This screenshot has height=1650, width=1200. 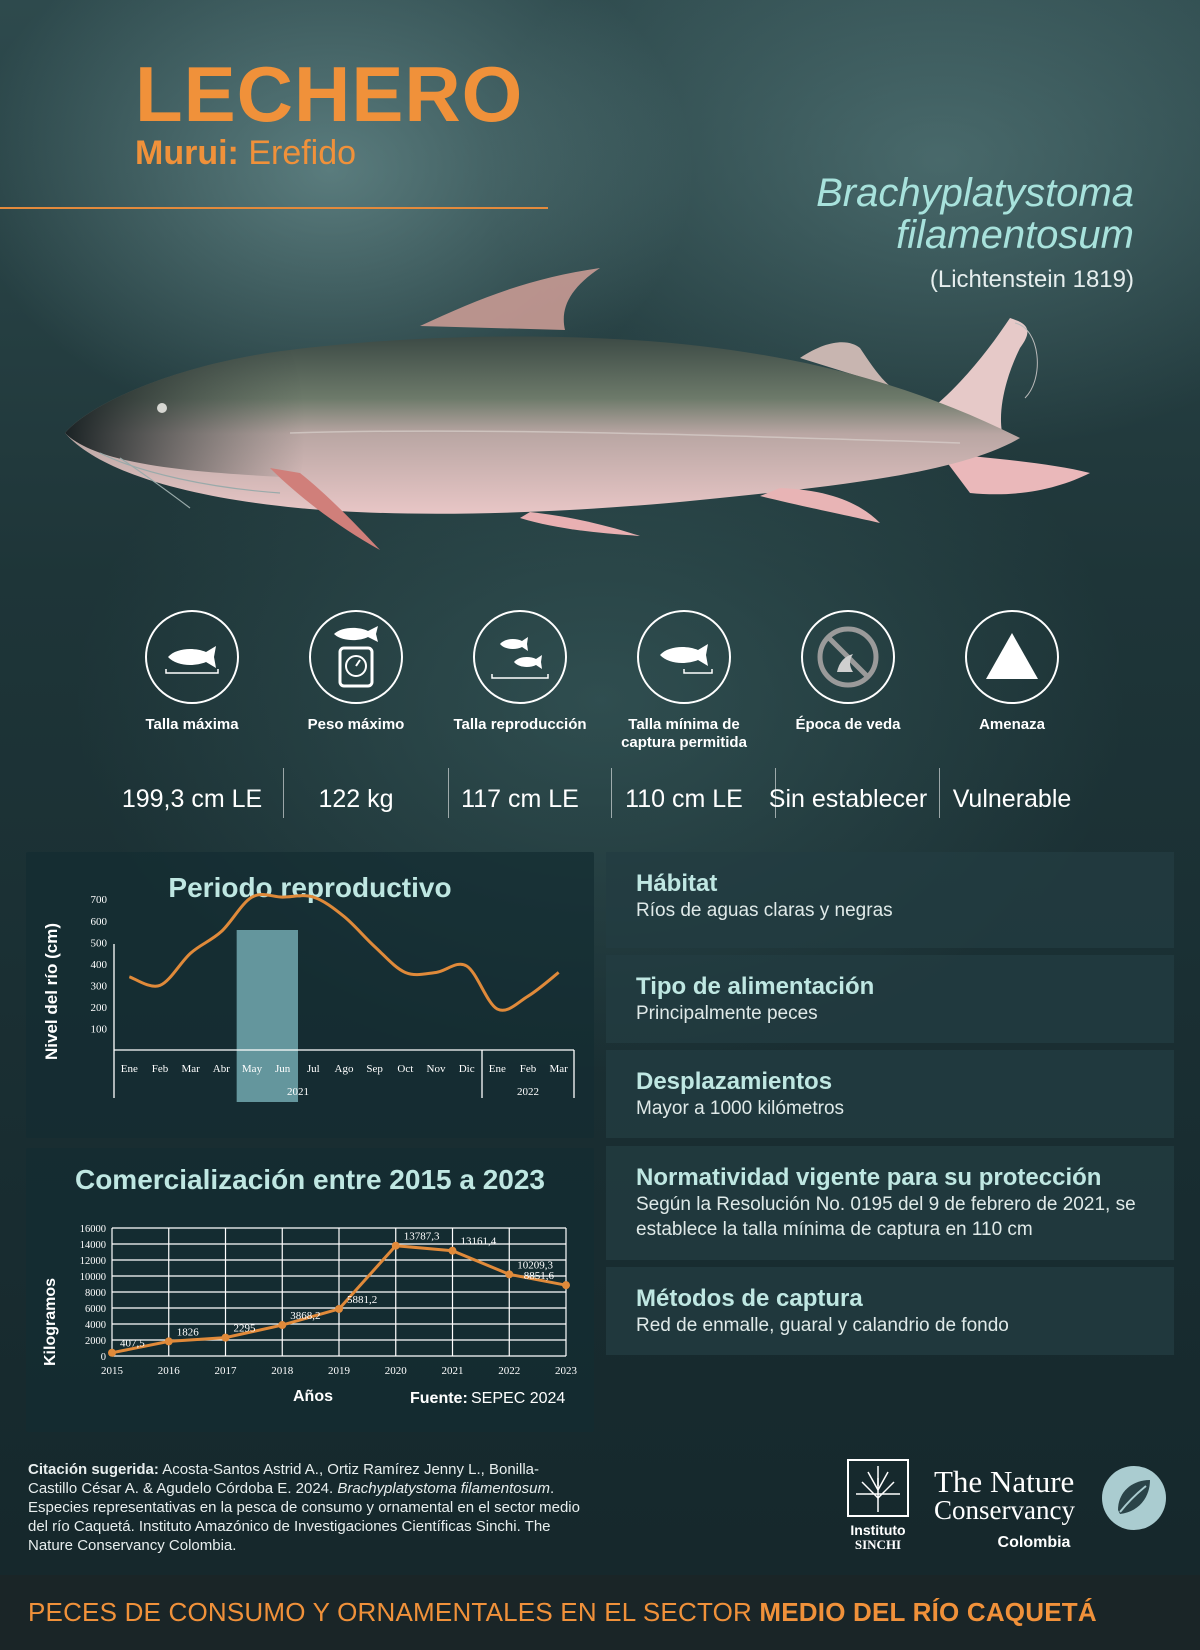 I want to click on stat-value: 122 kg, so click(x=356, y=799).